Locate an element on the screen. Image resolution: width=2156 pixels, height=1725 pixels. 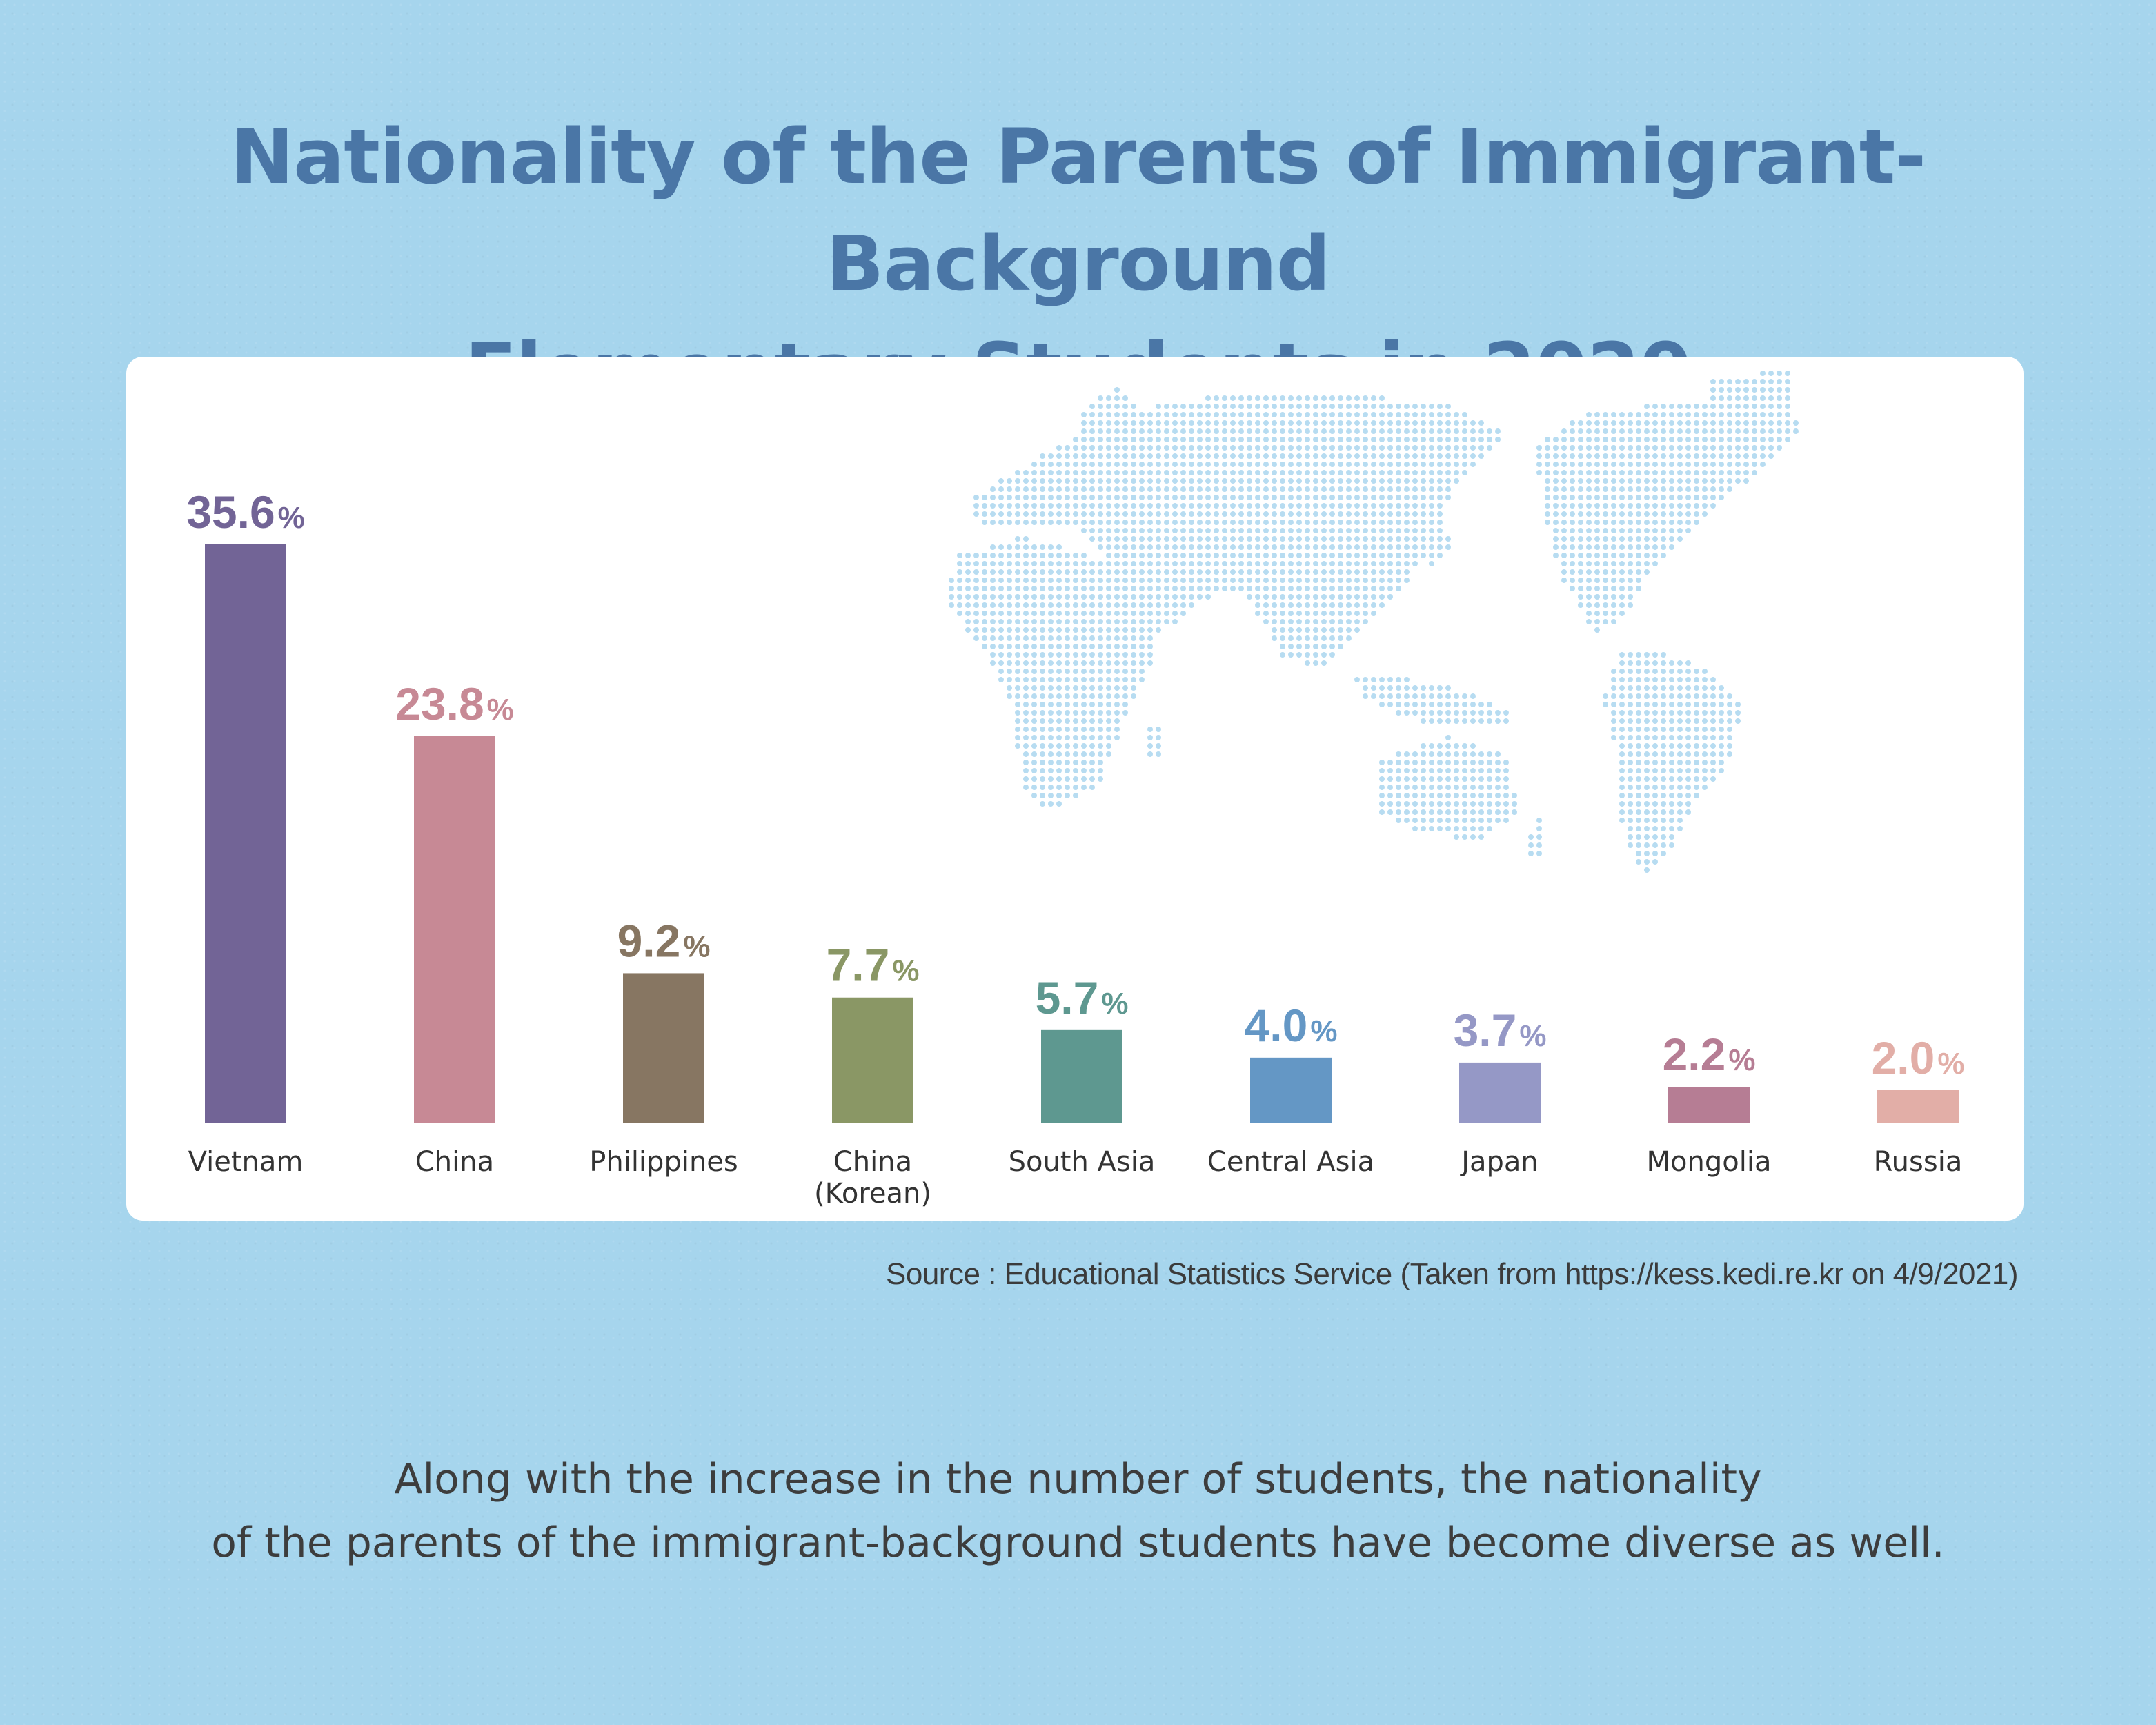
category-label: Central Asia is located at coordinates (1290, 1162).